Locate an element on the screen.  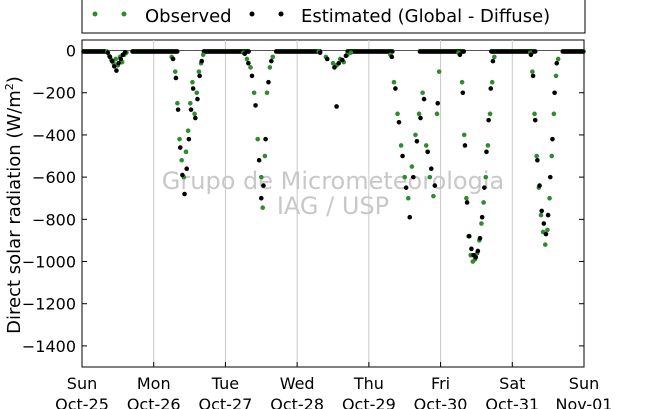
y-tick-label: −1400 is located at coordinates (49, 346).